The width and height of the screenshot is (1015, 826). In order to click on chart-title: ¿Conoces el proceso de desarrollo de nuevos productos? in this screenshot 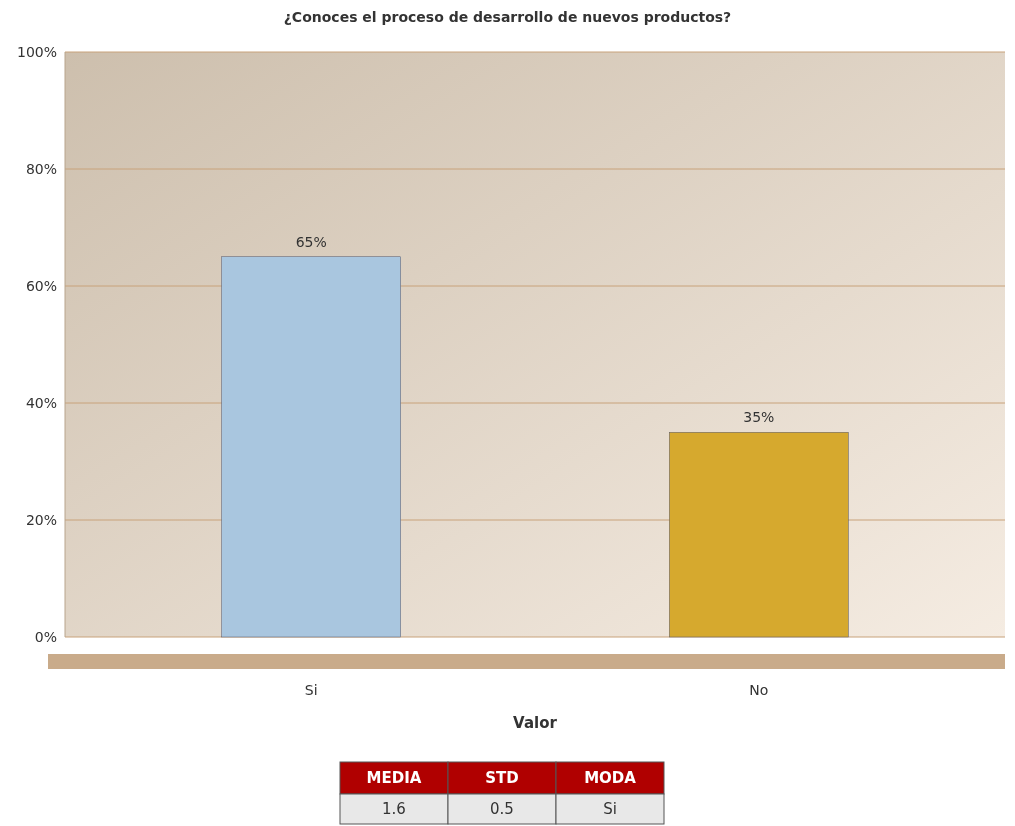, I will do `click(507, 17)`.